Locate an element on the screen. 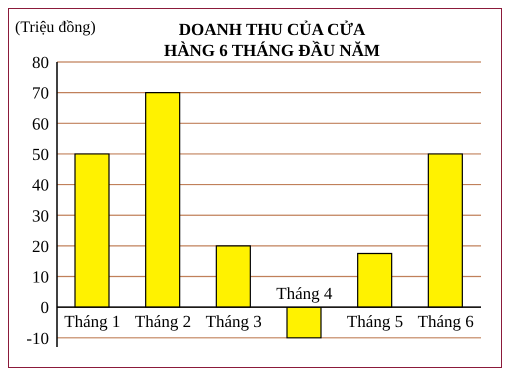 This screenshot has height=376, width=510. y-tick-label: 80 is located at coordinates (40, 62).